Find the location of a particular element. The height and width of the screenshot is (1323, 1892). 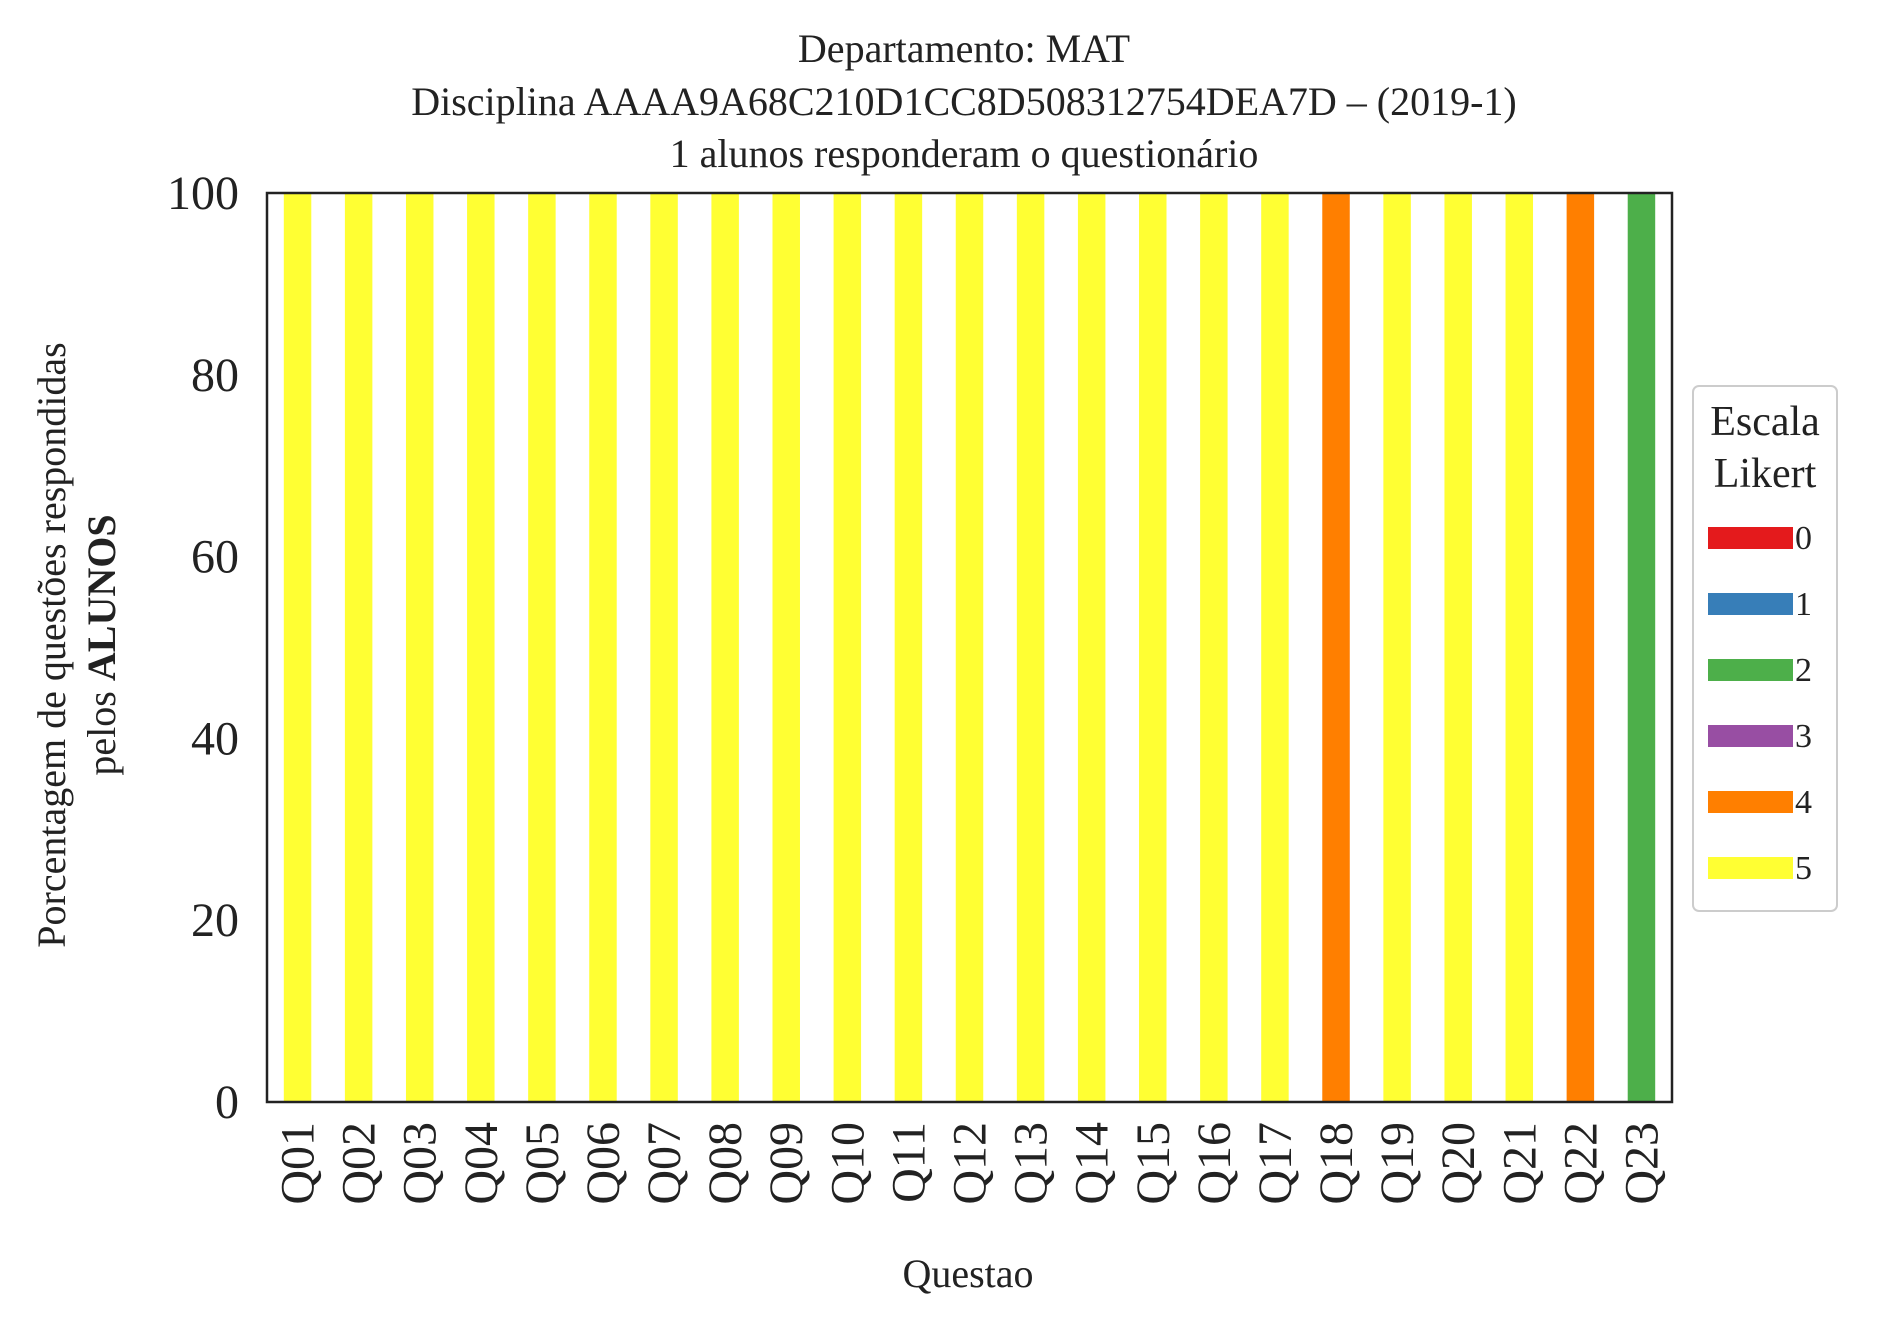

x-tick-label: Q17 is located at coordinates (1275, 1163).